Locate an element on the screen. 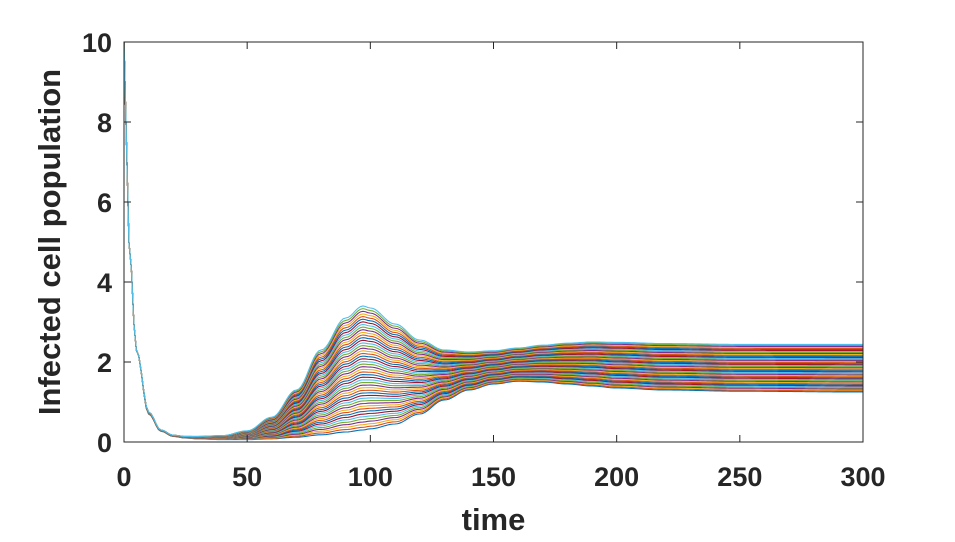 The width and height of the screenshot is (955, 542). x-tick-label: 50 is located at coordinates (247, 477).